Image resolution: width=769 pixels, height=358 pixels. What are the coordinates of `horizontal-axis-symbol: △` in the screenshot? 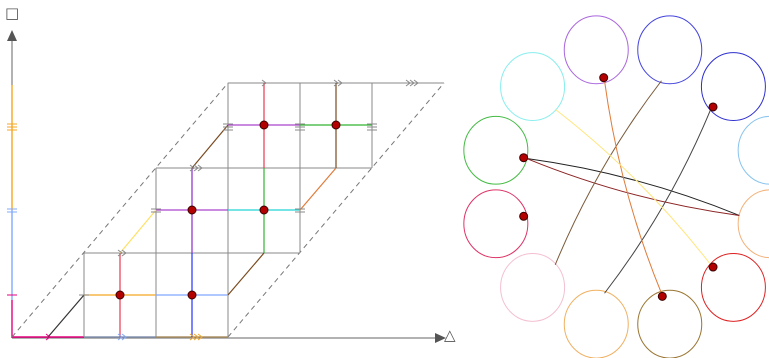 It's located at (450, 335).